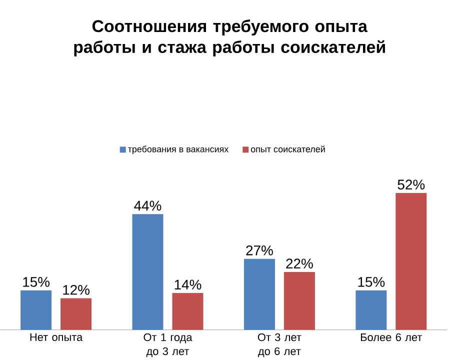 The image size is (459, 360). Describe the element at coordinates (76, 289) in the screenshot. I see `data-label: 12%` at that location.